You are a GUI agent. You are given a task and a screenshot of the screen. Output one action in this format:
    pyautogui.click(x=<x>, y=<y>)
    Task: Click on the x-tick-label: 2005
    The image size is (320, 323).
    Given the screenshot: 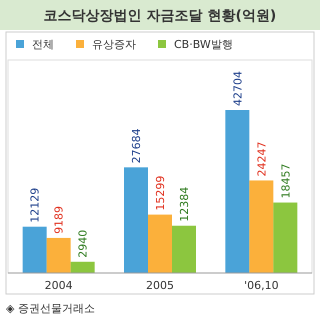 What is the action you would take?
    pyautogui.click(x=160, y=285)
    